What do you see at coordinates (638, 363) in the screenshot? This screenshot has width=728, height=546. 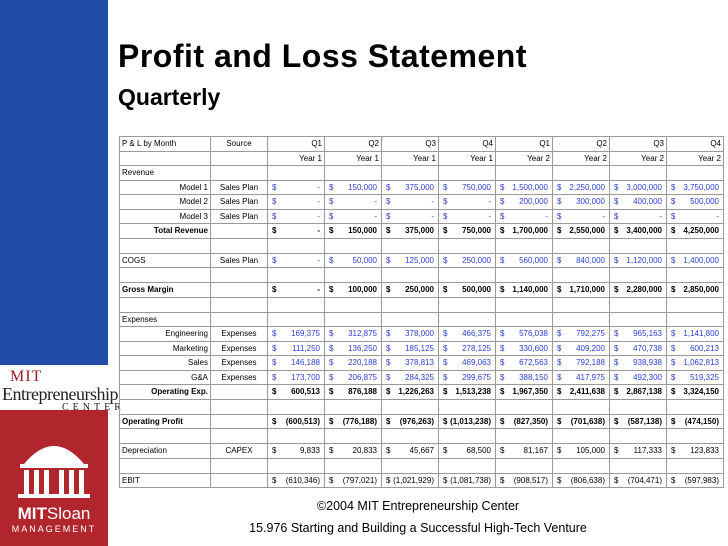 I see `money-cell: $938,938` at bounding box center [638, 363].